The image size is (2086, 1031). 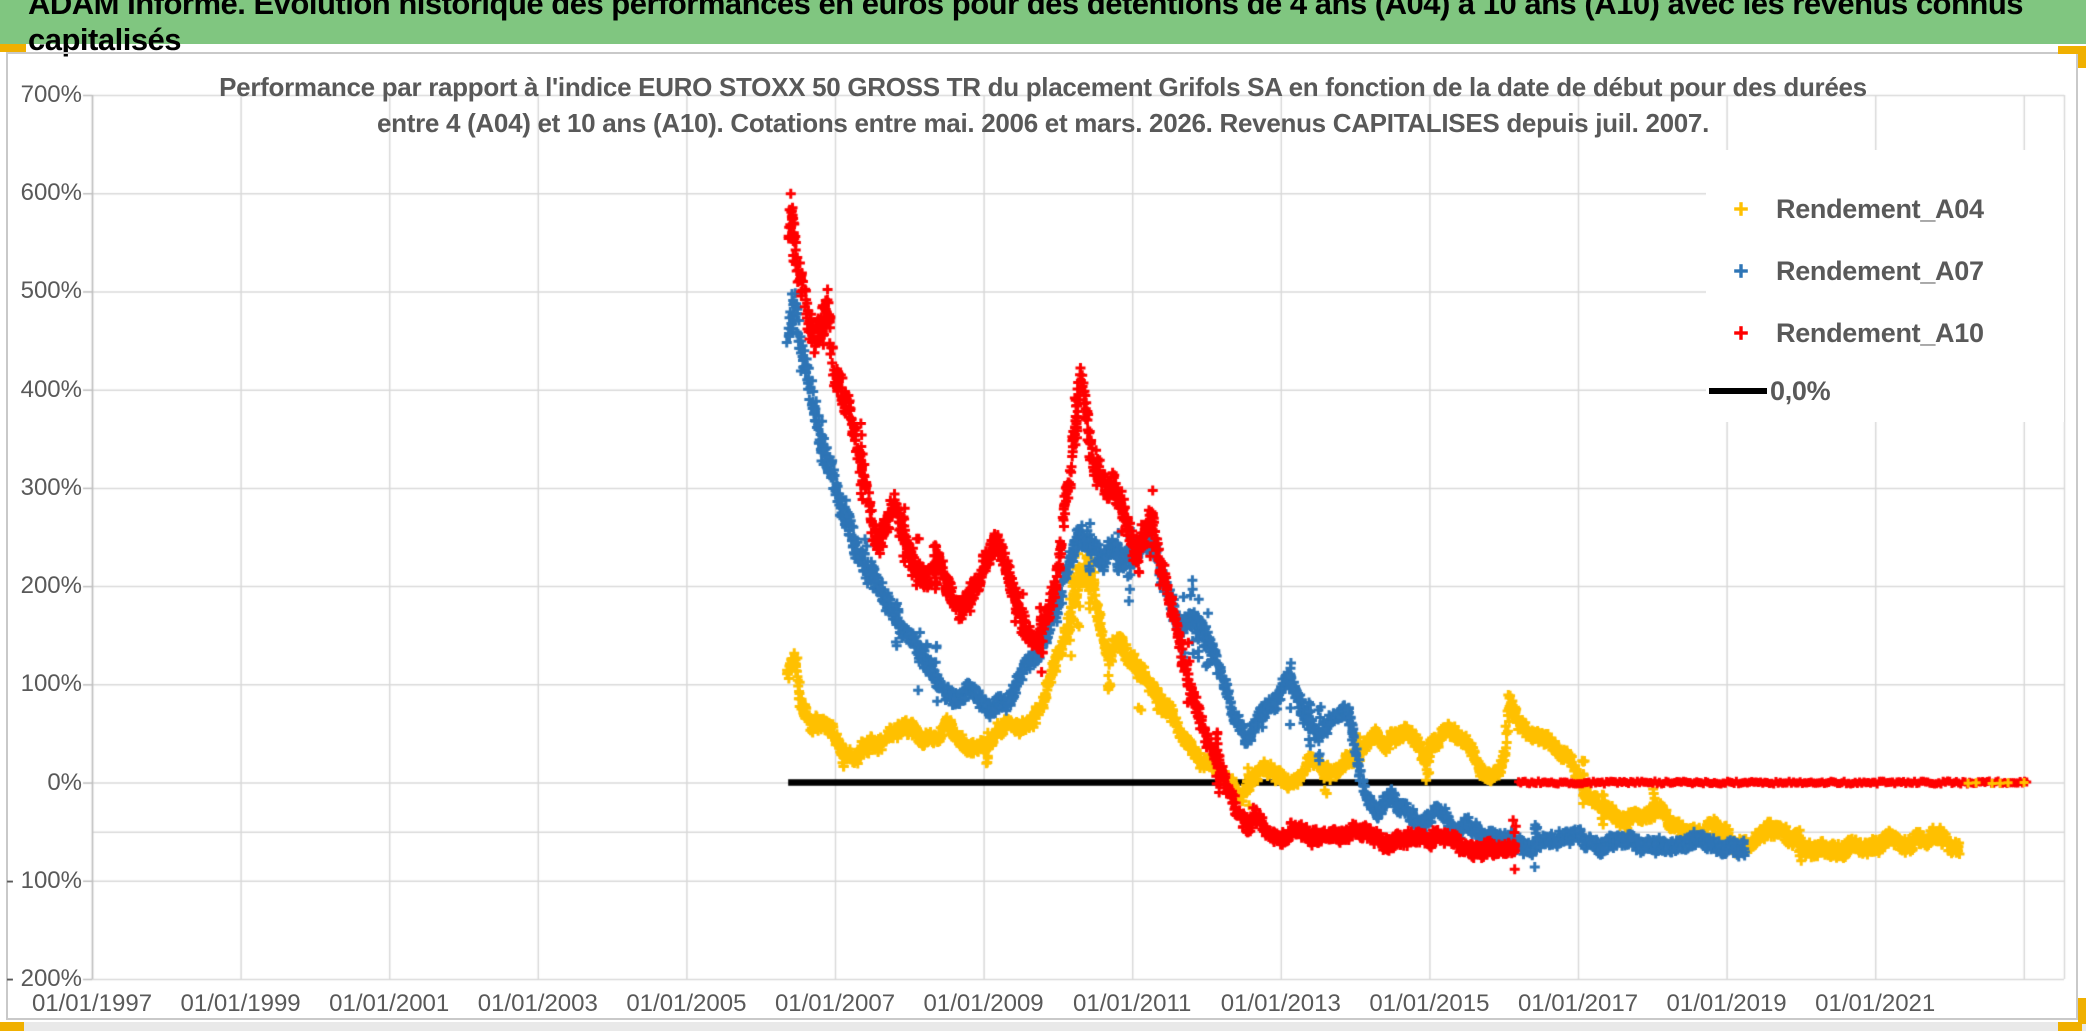 I want to click on corner-mark-bottom-right-v, so click(x=2082, y=1011).